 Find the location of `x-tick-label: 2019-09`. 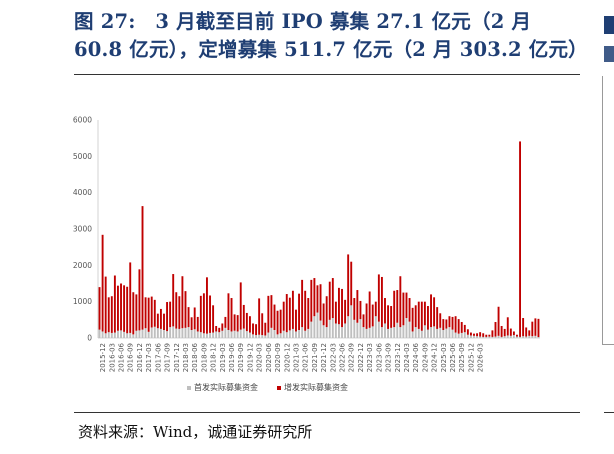

x-tick-label: 2019-09 is located at coordinates (241, 357).